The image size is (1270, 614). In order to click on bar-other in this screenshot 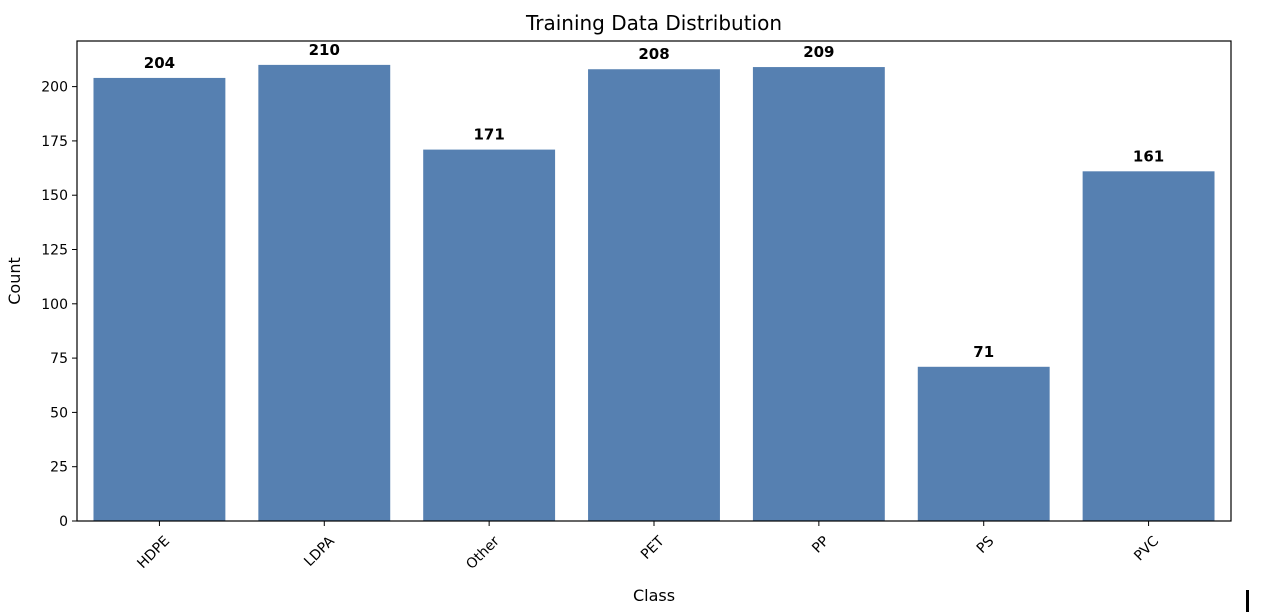, I will do `click(489, 335)`.